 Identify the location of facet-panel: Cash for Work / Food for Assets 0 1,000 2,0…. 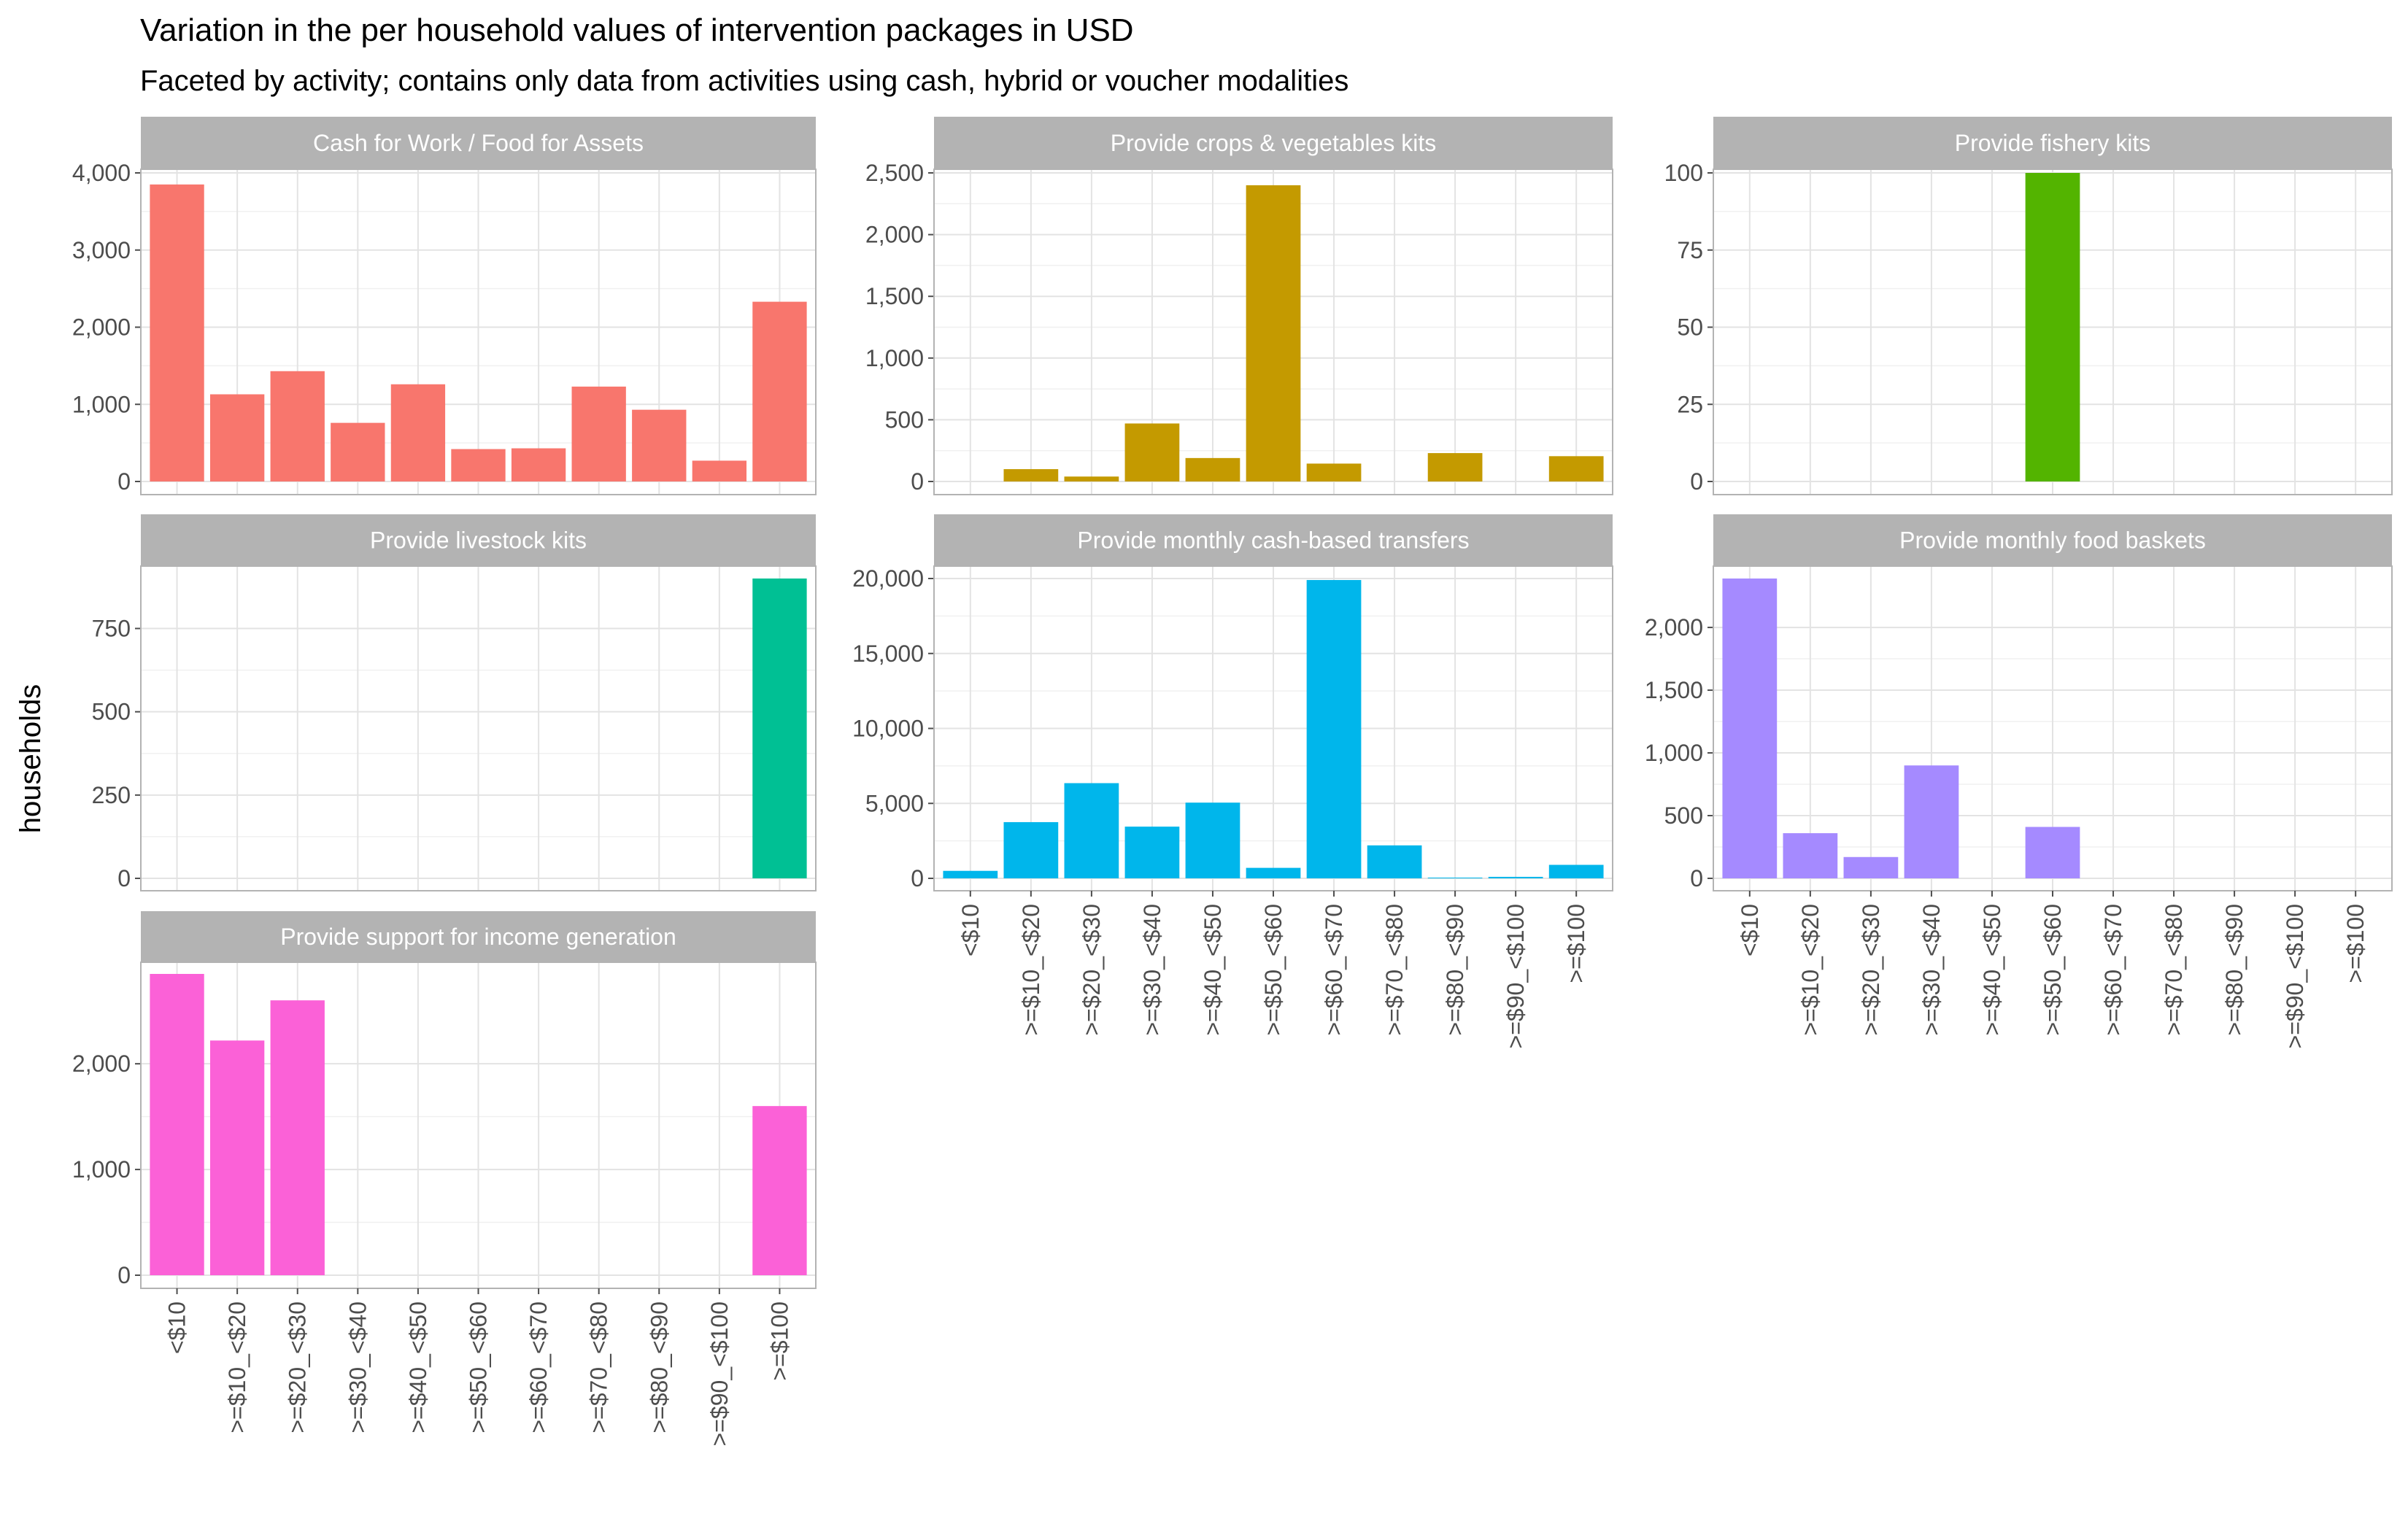
(445, 306).